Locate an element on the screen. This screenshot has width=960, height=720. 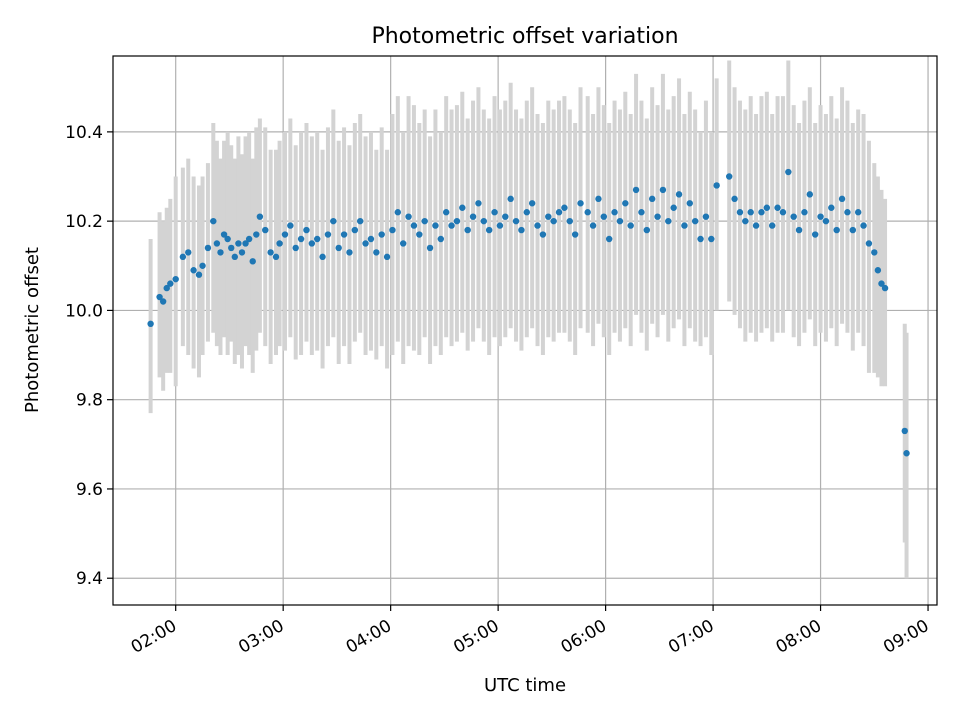
y-tick-label: 9.6 is located at coordinates (89, 490).